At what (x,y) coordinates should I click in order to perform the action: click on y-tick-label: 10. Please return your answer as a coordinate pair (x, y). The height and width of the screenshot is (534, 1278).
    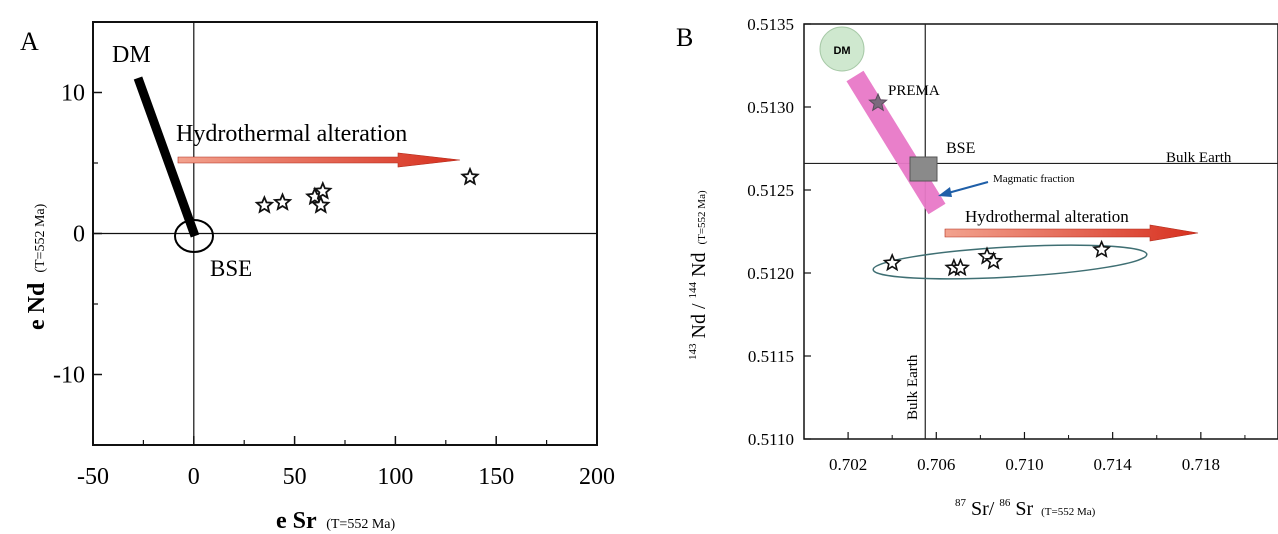
    Looking at the image, I should click on (73, 94).